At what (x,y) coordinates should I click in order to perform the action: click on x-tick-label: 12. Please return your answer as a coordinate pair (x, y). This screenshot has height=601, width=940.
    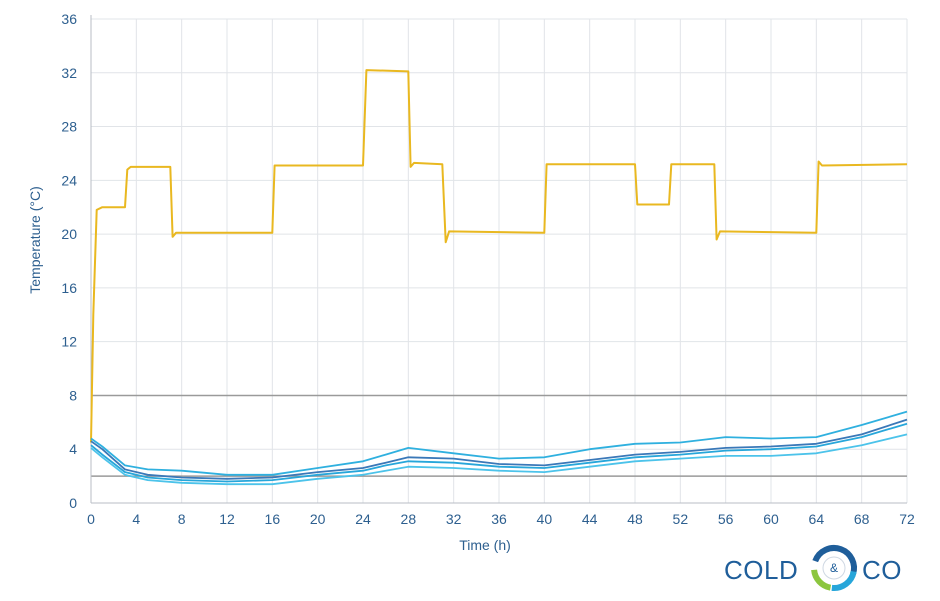
    Looking at the image, I should click on (227, 519).